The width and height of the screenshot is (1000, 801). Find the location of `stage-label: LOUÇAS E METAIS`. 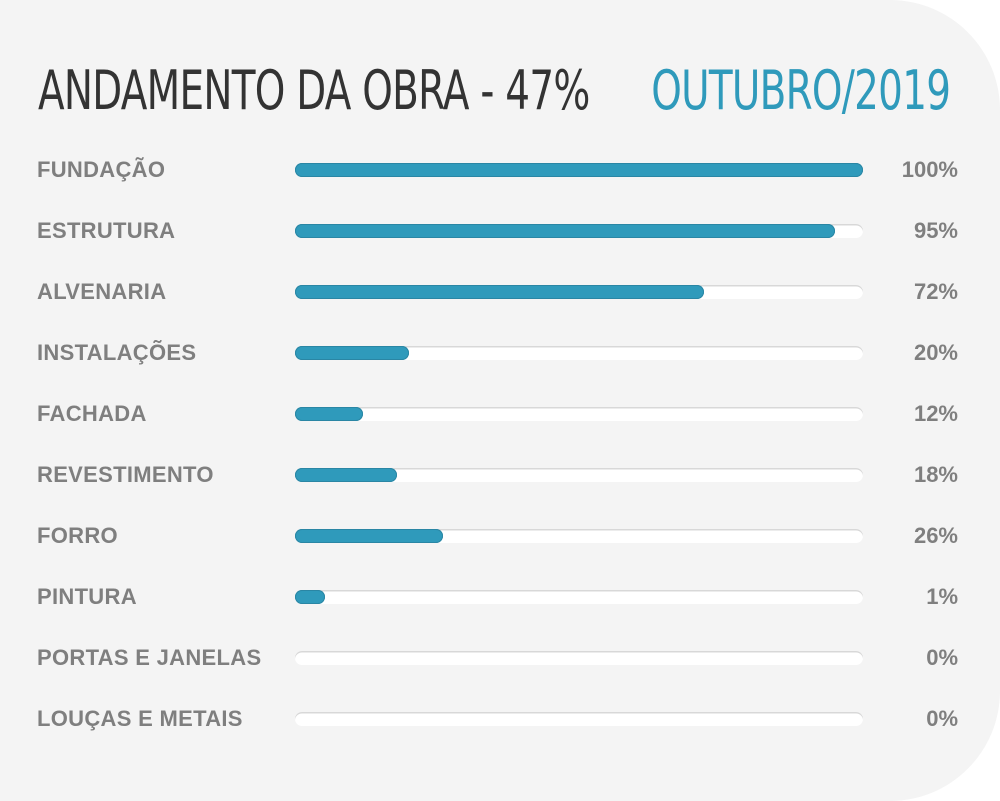

stage-label: LOUÇAS E METAIS is located at coordinates (140, 718).